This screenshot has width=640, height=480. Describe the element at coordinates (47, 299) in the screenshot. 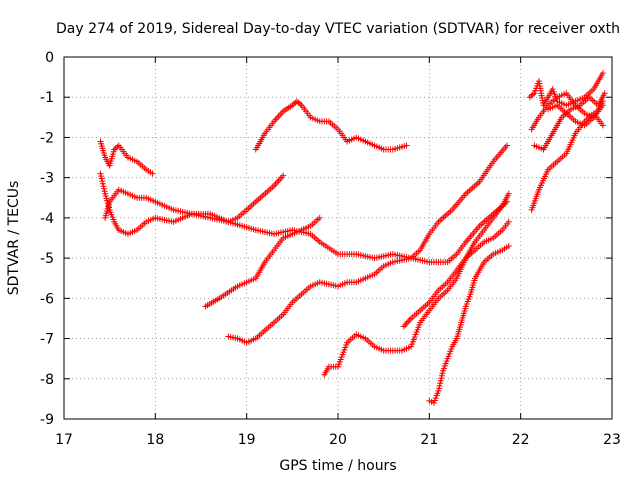

I see `y-tick-label: -6` at that location.